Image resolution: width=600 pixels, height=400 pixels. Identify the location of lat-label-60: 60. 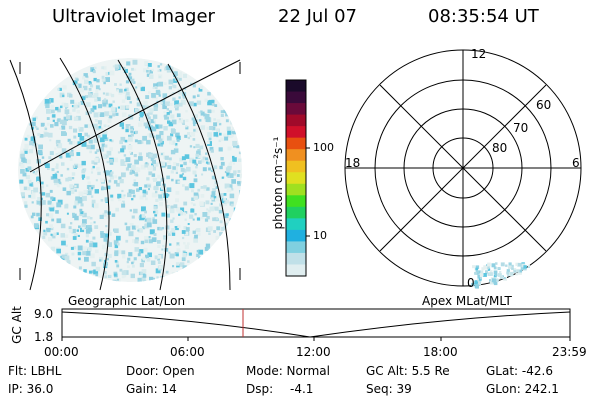
(544, 105).